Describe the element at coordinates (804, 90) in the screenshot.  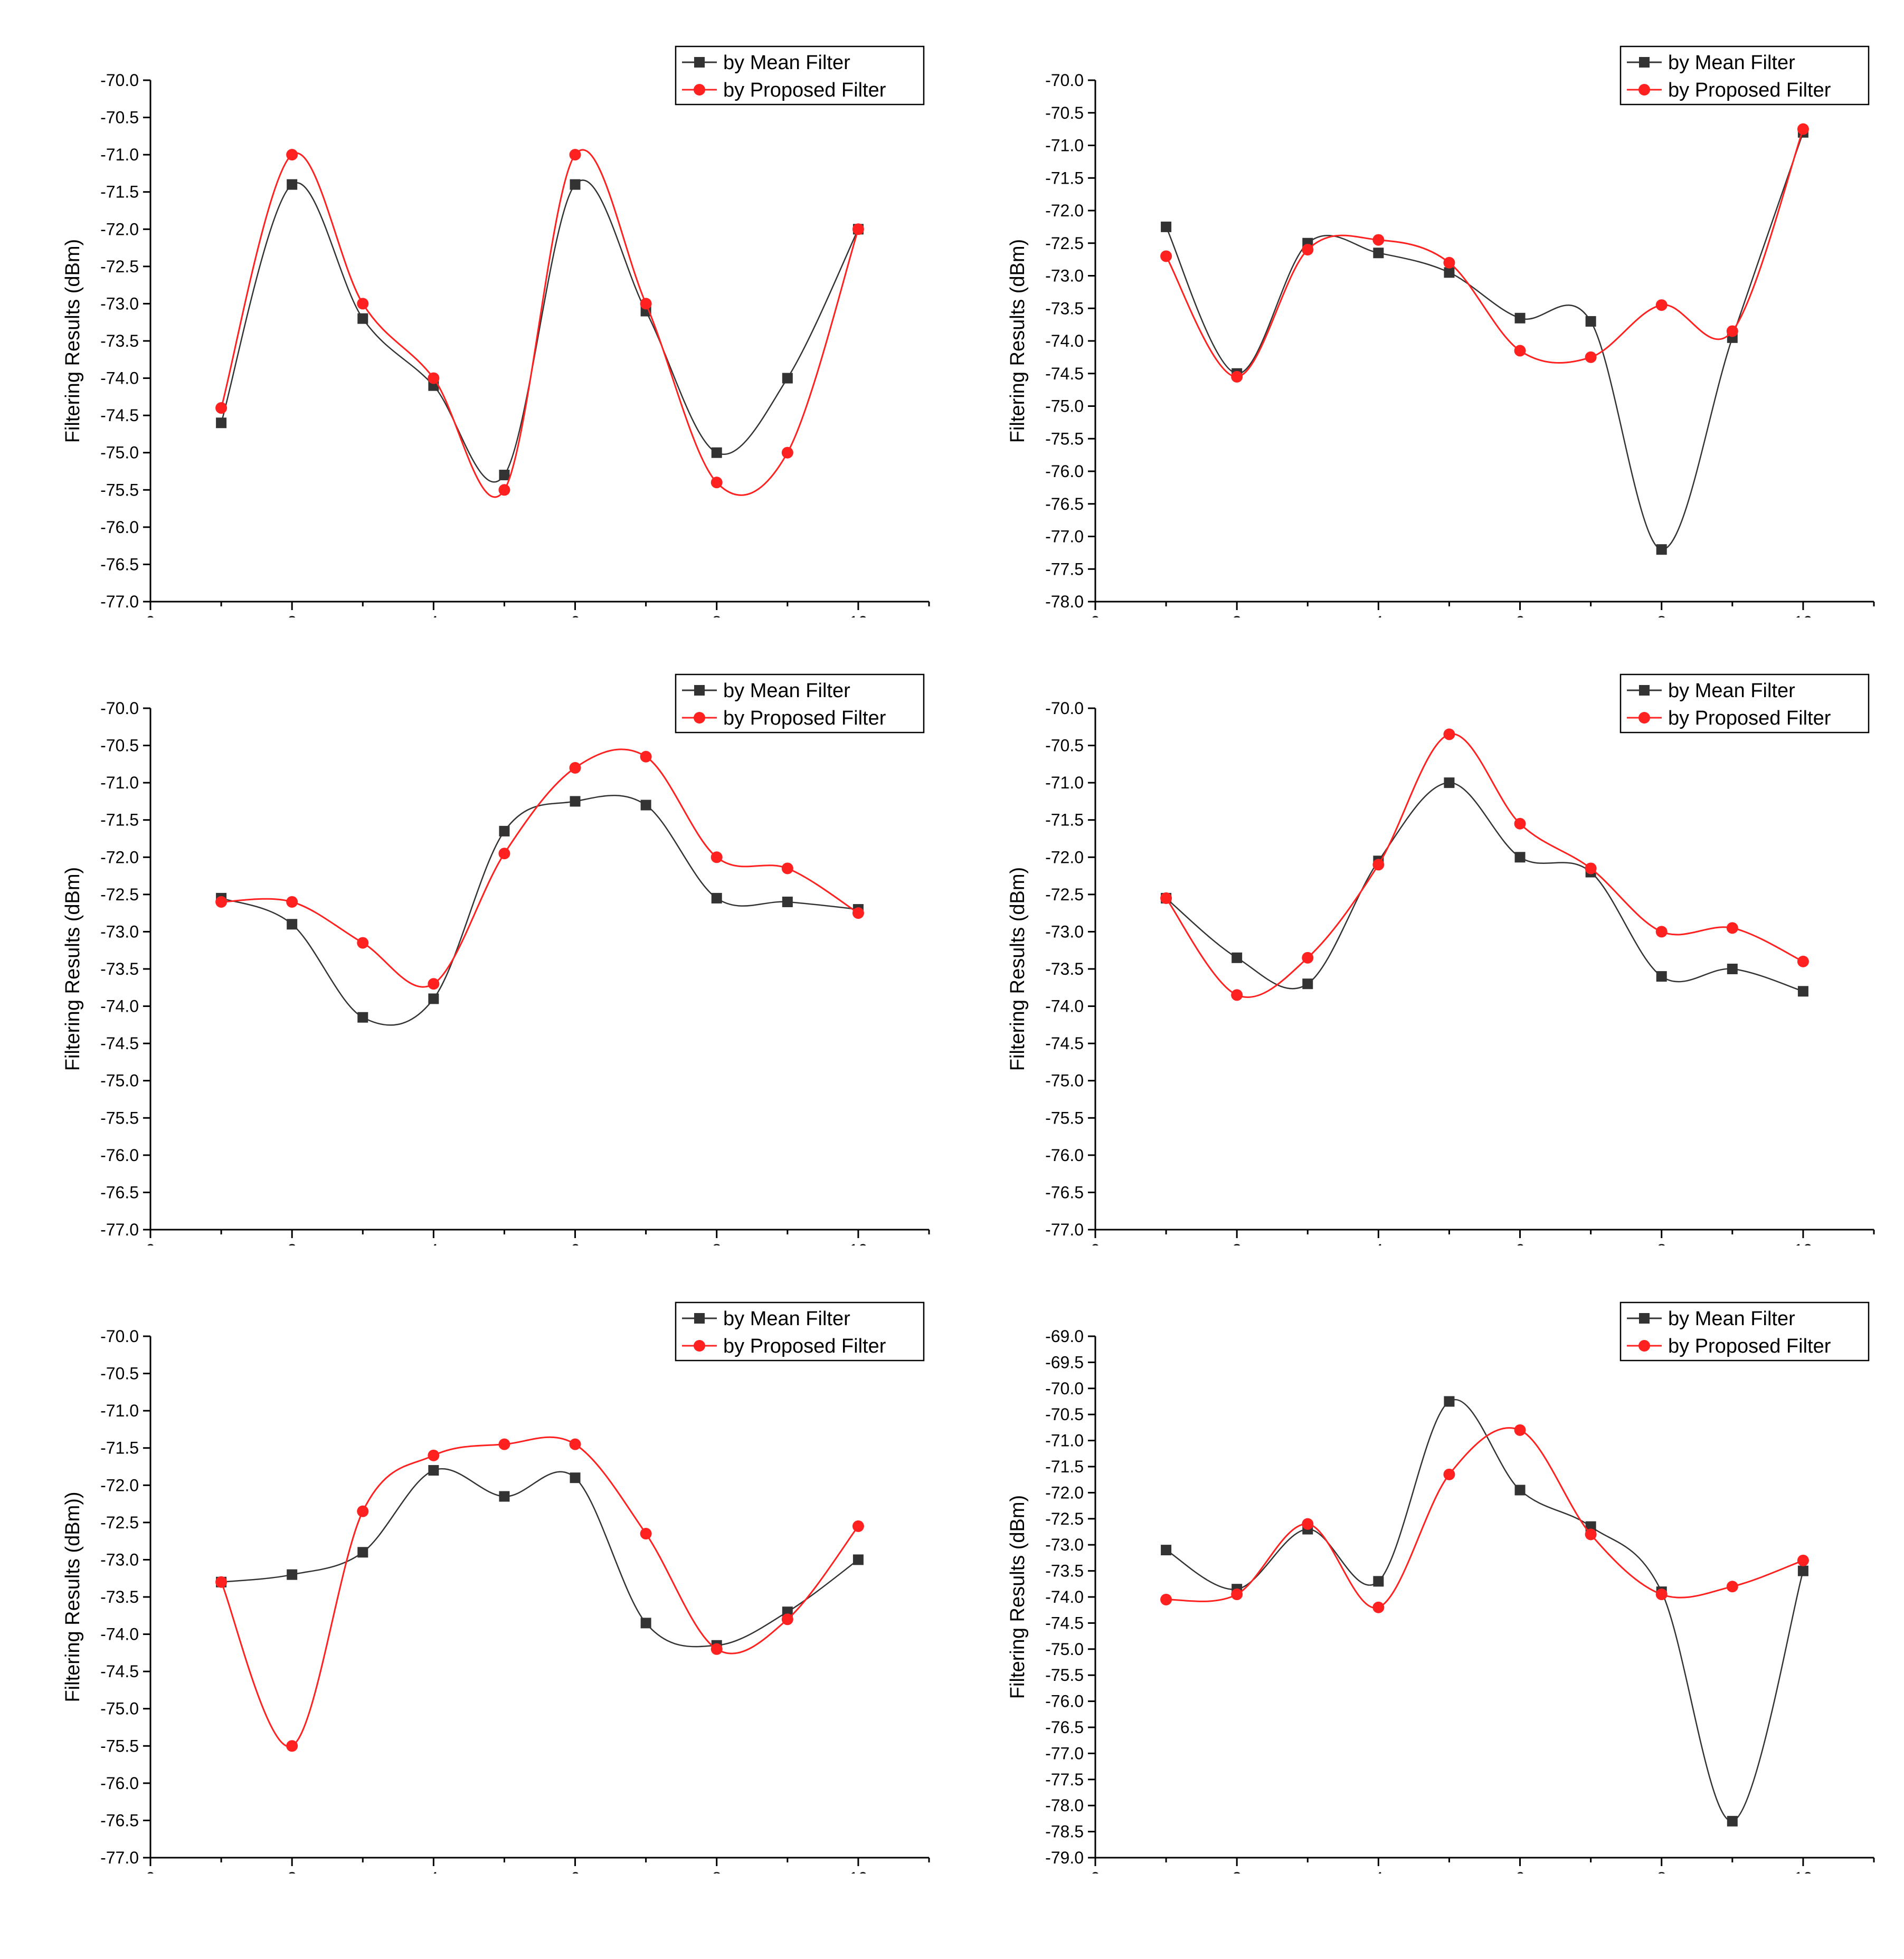
I see `legend-label: by Proposed Filter` at that location.